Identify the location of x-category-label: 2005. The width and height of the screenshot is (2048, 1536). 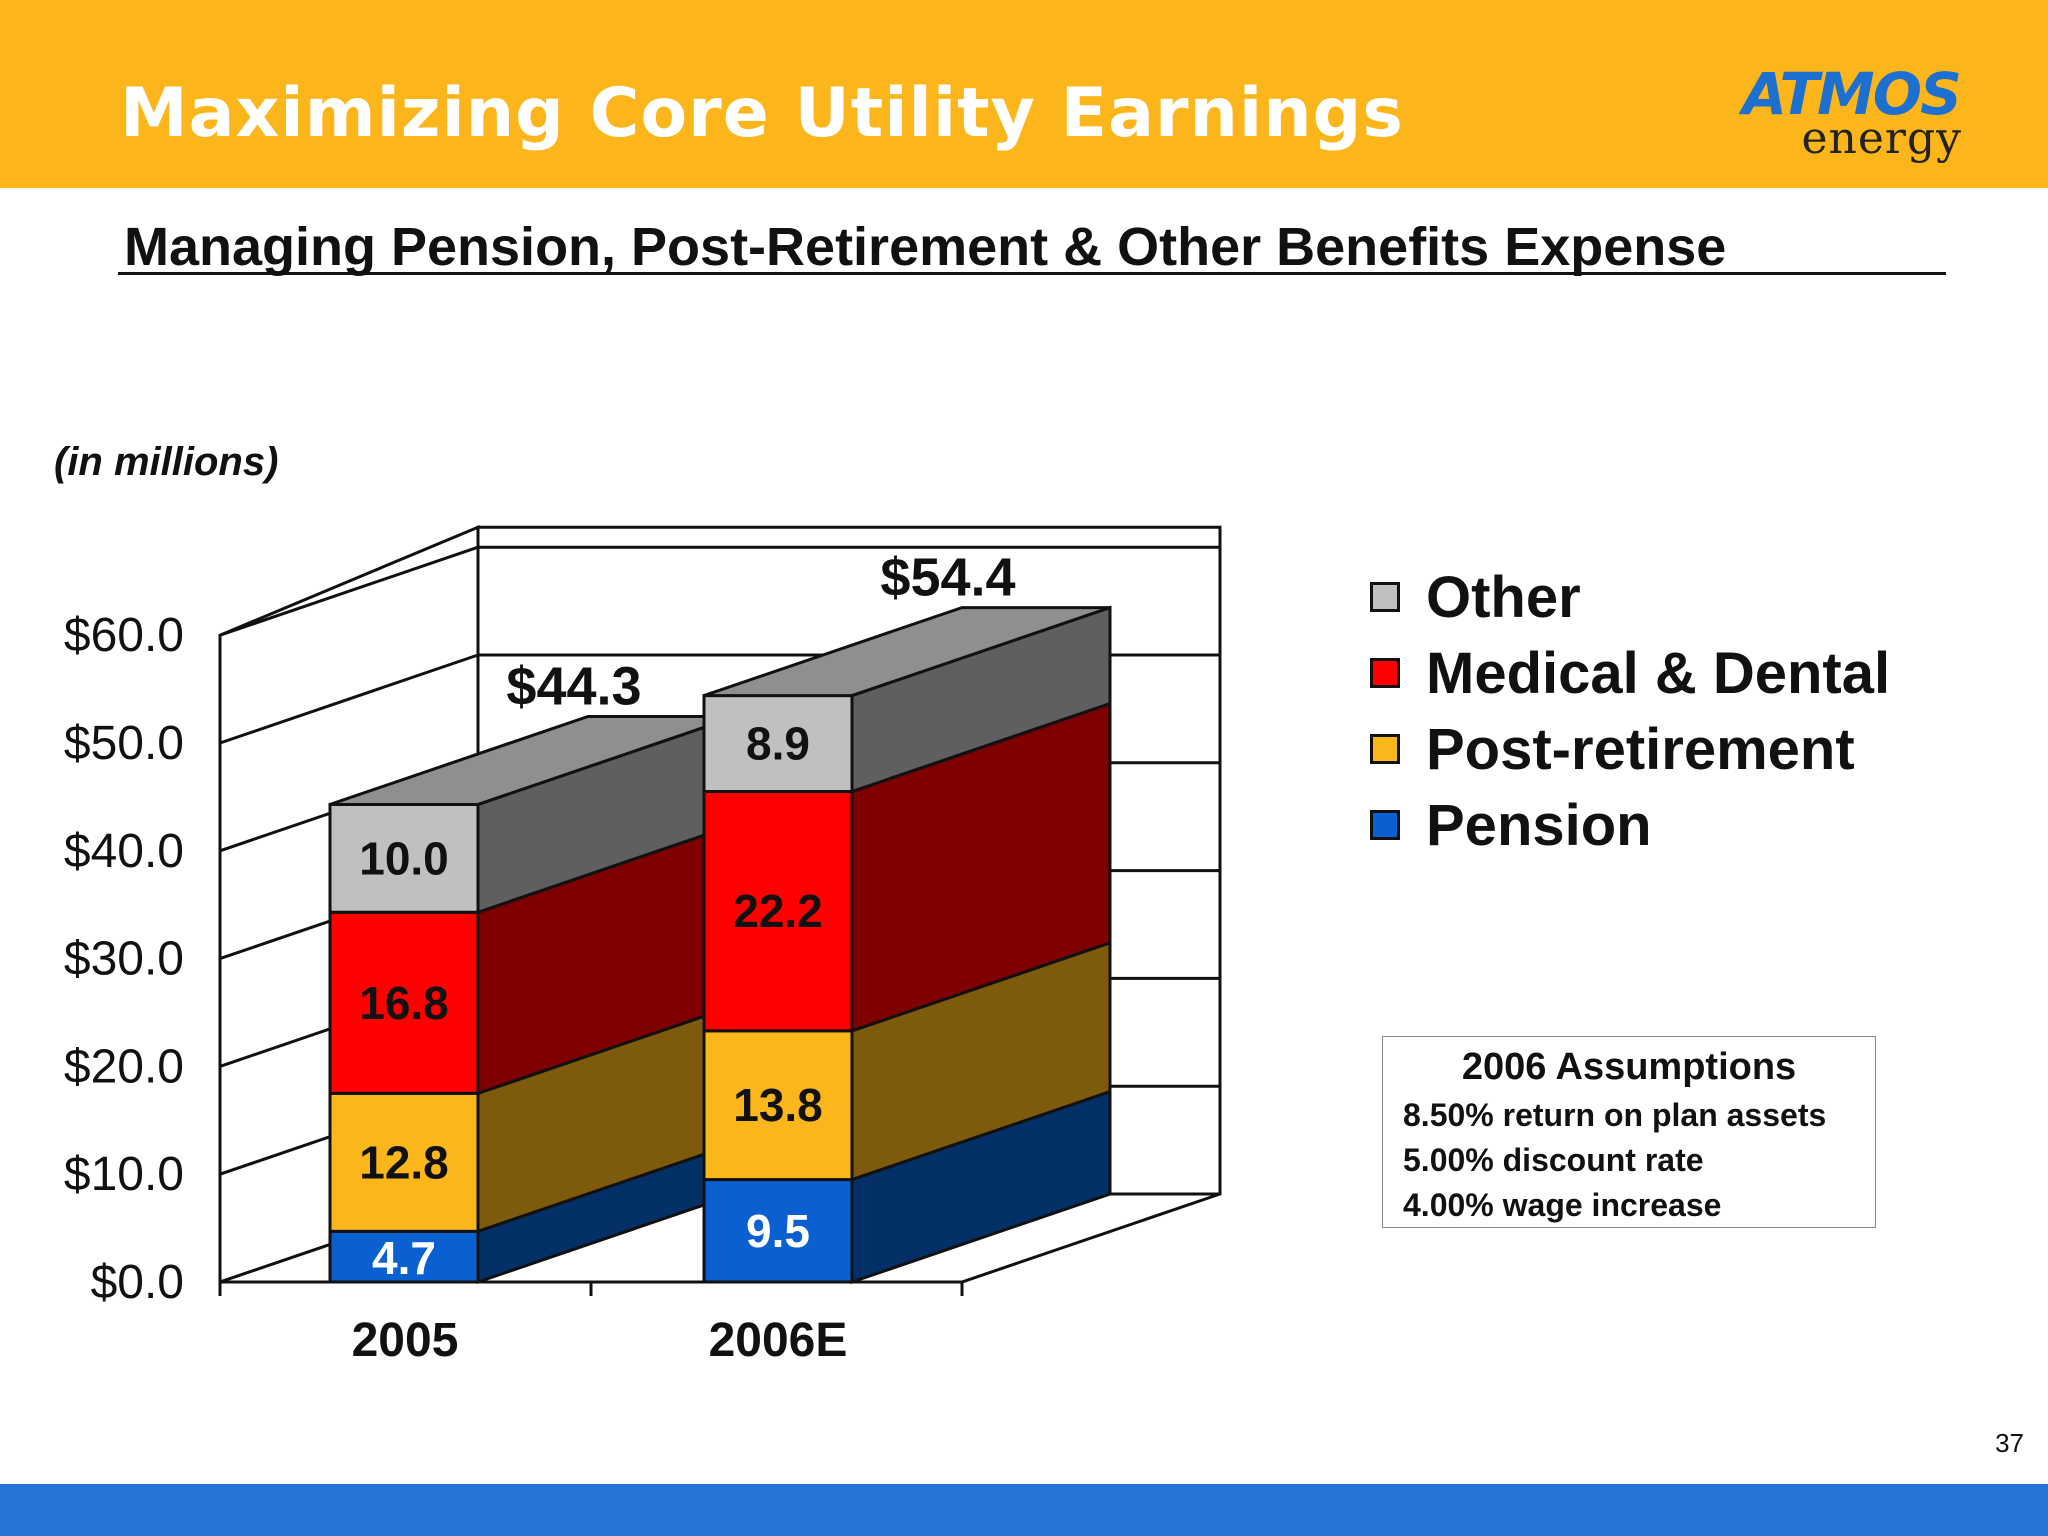
(405, 1340).